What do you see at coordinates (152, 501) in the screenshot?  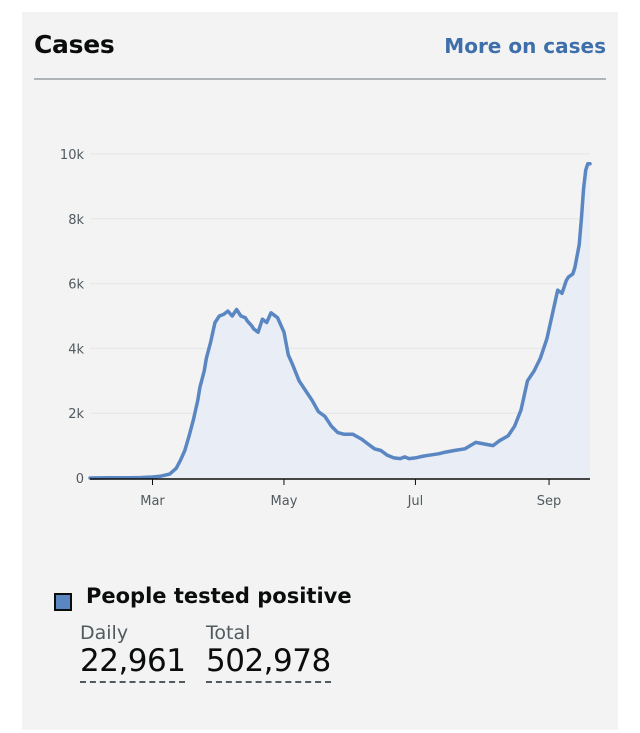 I see `x-tick-label: Mar` at bounding box center [152, 501].